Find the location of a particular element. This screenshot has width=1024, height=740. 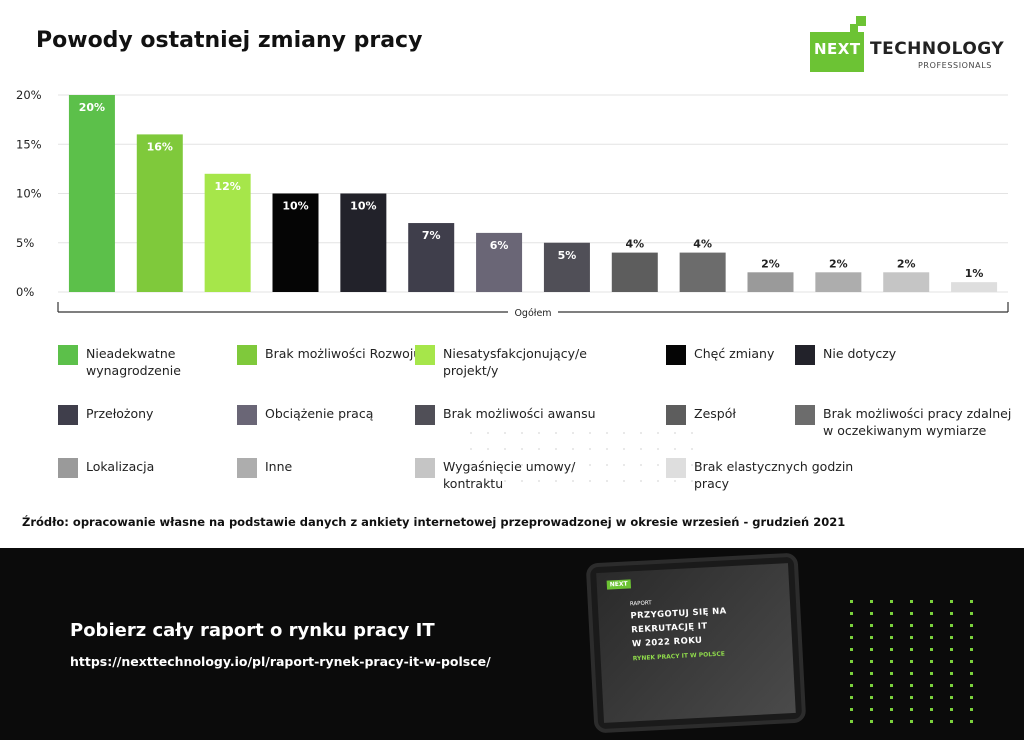

y-tick-label: 10% is located at coordinates (29, 194).